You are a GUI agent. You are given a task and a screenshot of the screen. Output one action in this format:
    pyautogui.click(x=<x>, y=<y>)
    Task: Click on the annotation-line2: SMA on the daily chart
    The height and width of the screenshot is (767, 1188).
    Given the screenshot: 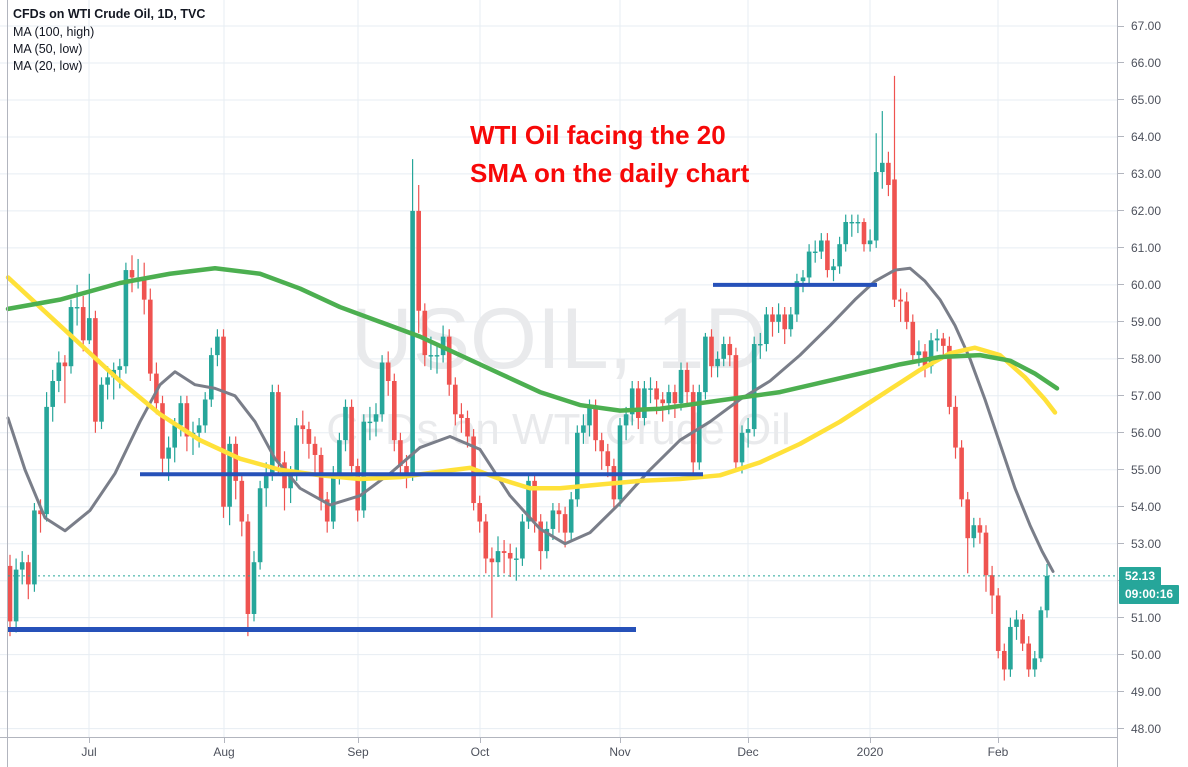 What is the action you would take?
    pyautogui.click(x=610, y=173)
    